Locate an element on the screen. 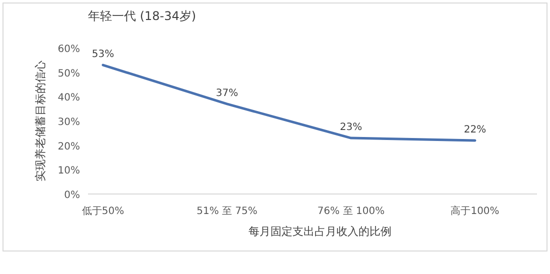  y-tick-label: 20% is located at coordinates (69, 146).